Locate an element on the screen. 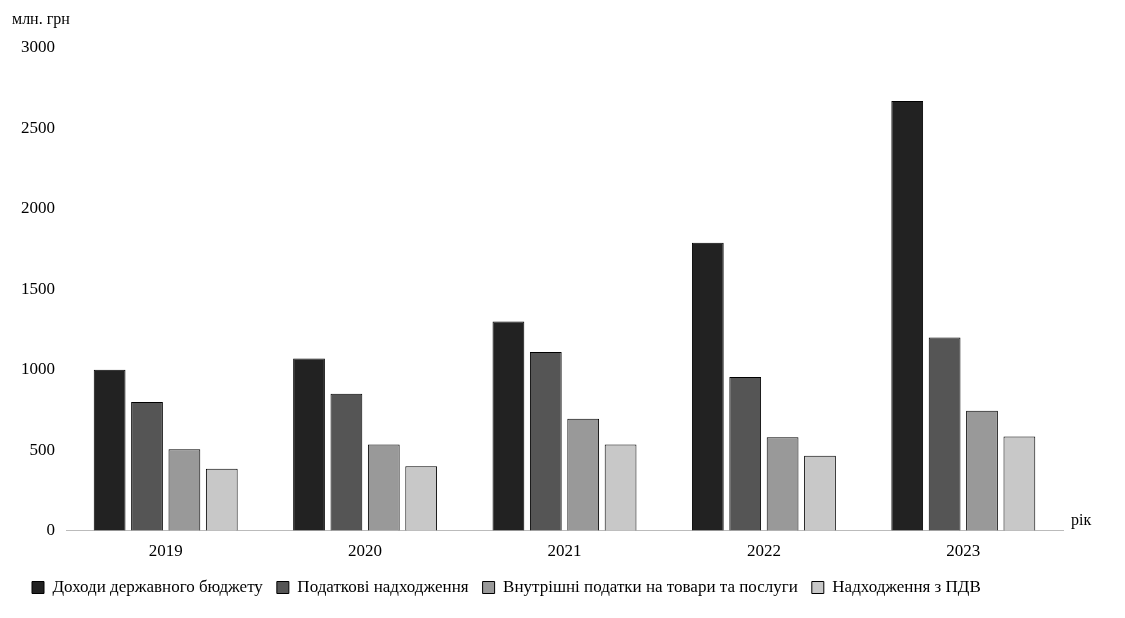  x-tick-label: 2022 is located at coordinates (763, 551).